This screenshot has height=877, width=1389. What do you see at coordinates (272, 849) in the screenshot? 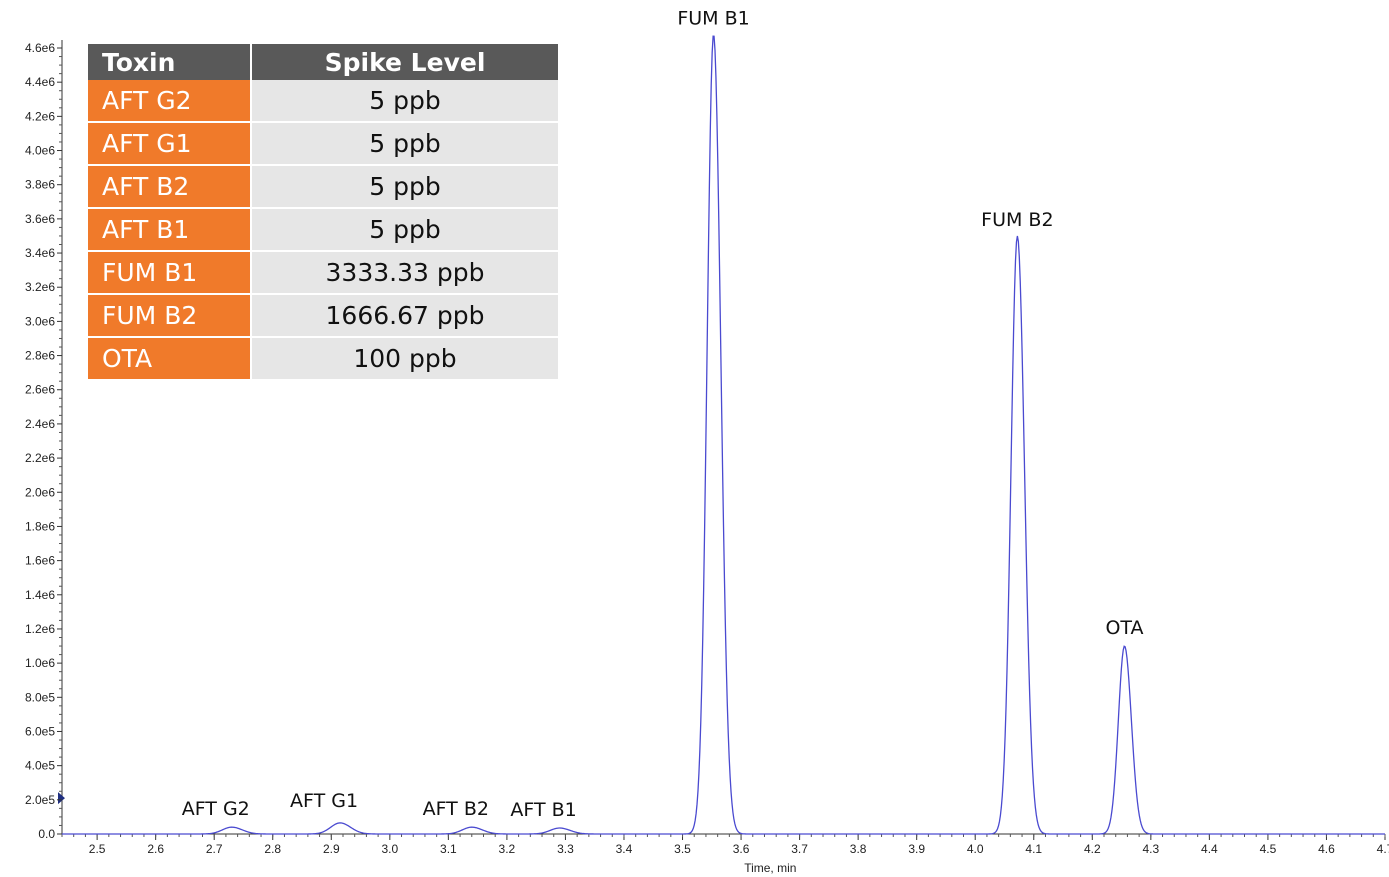
I see `x-tick-label: 2.8` at bounding box center [272, 849].